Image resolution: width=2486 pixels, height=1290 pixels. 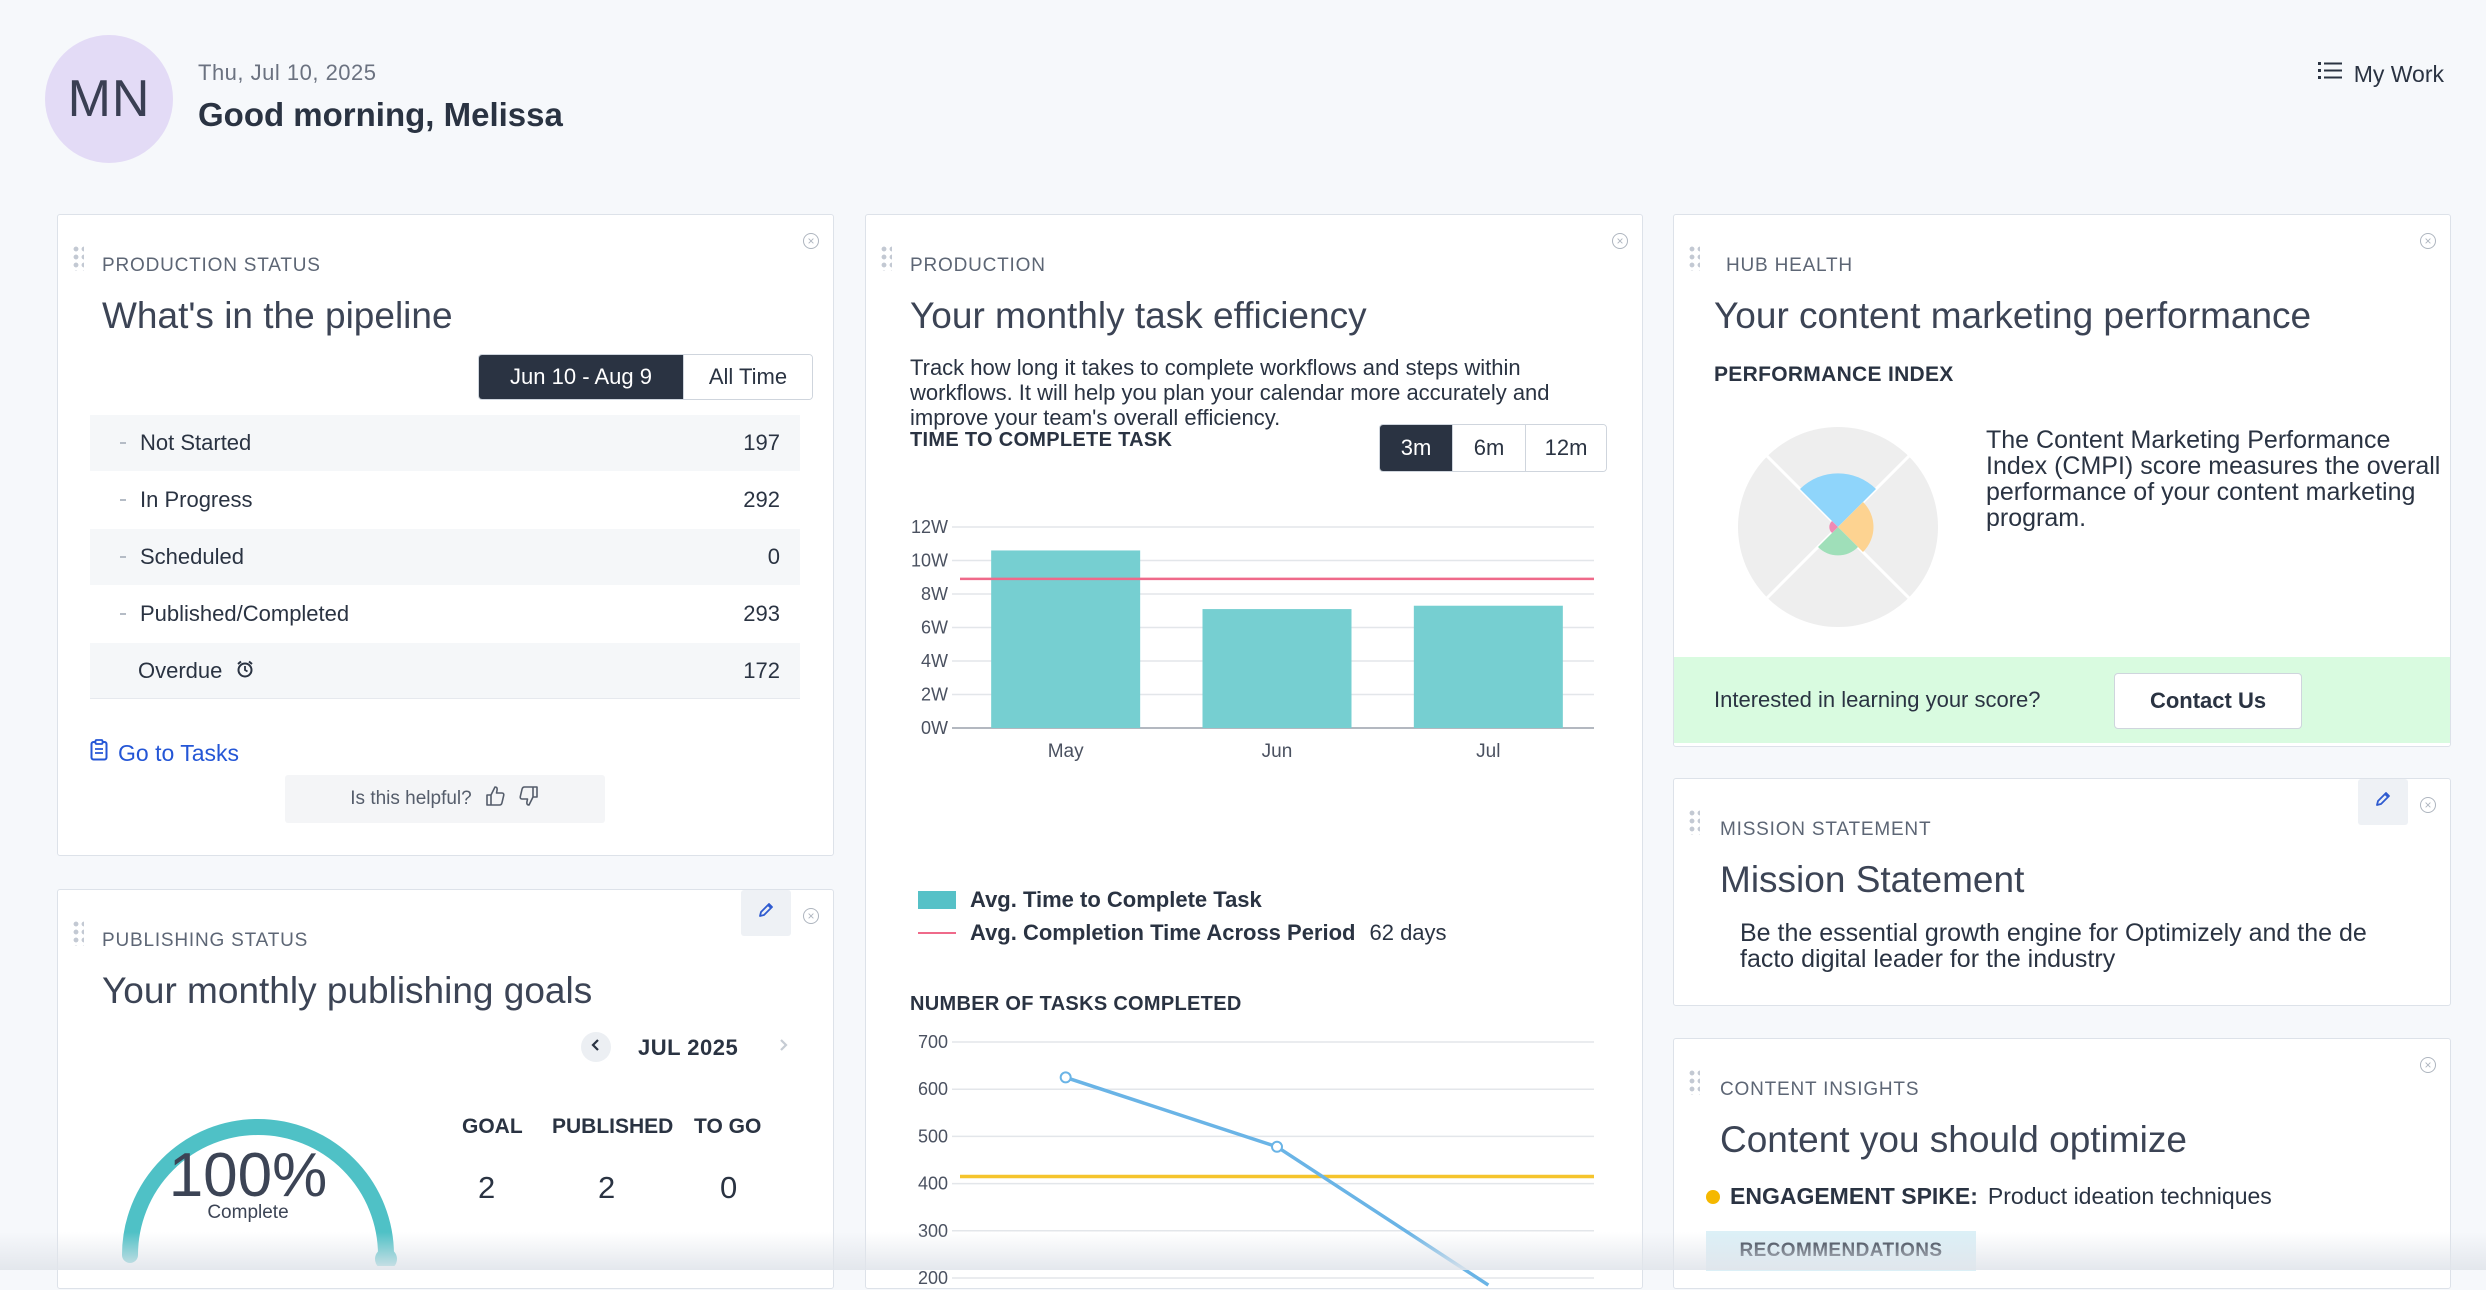 I want to click on y-tick-label: 600, so click(x=933, y=1089).